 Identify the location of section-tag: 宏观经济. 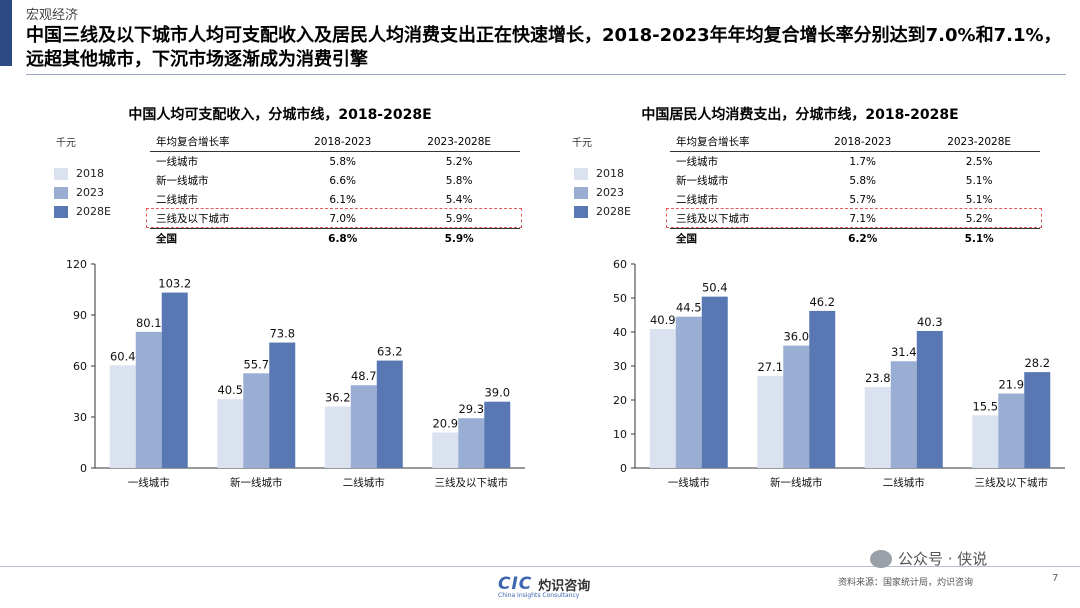
(52, 15).